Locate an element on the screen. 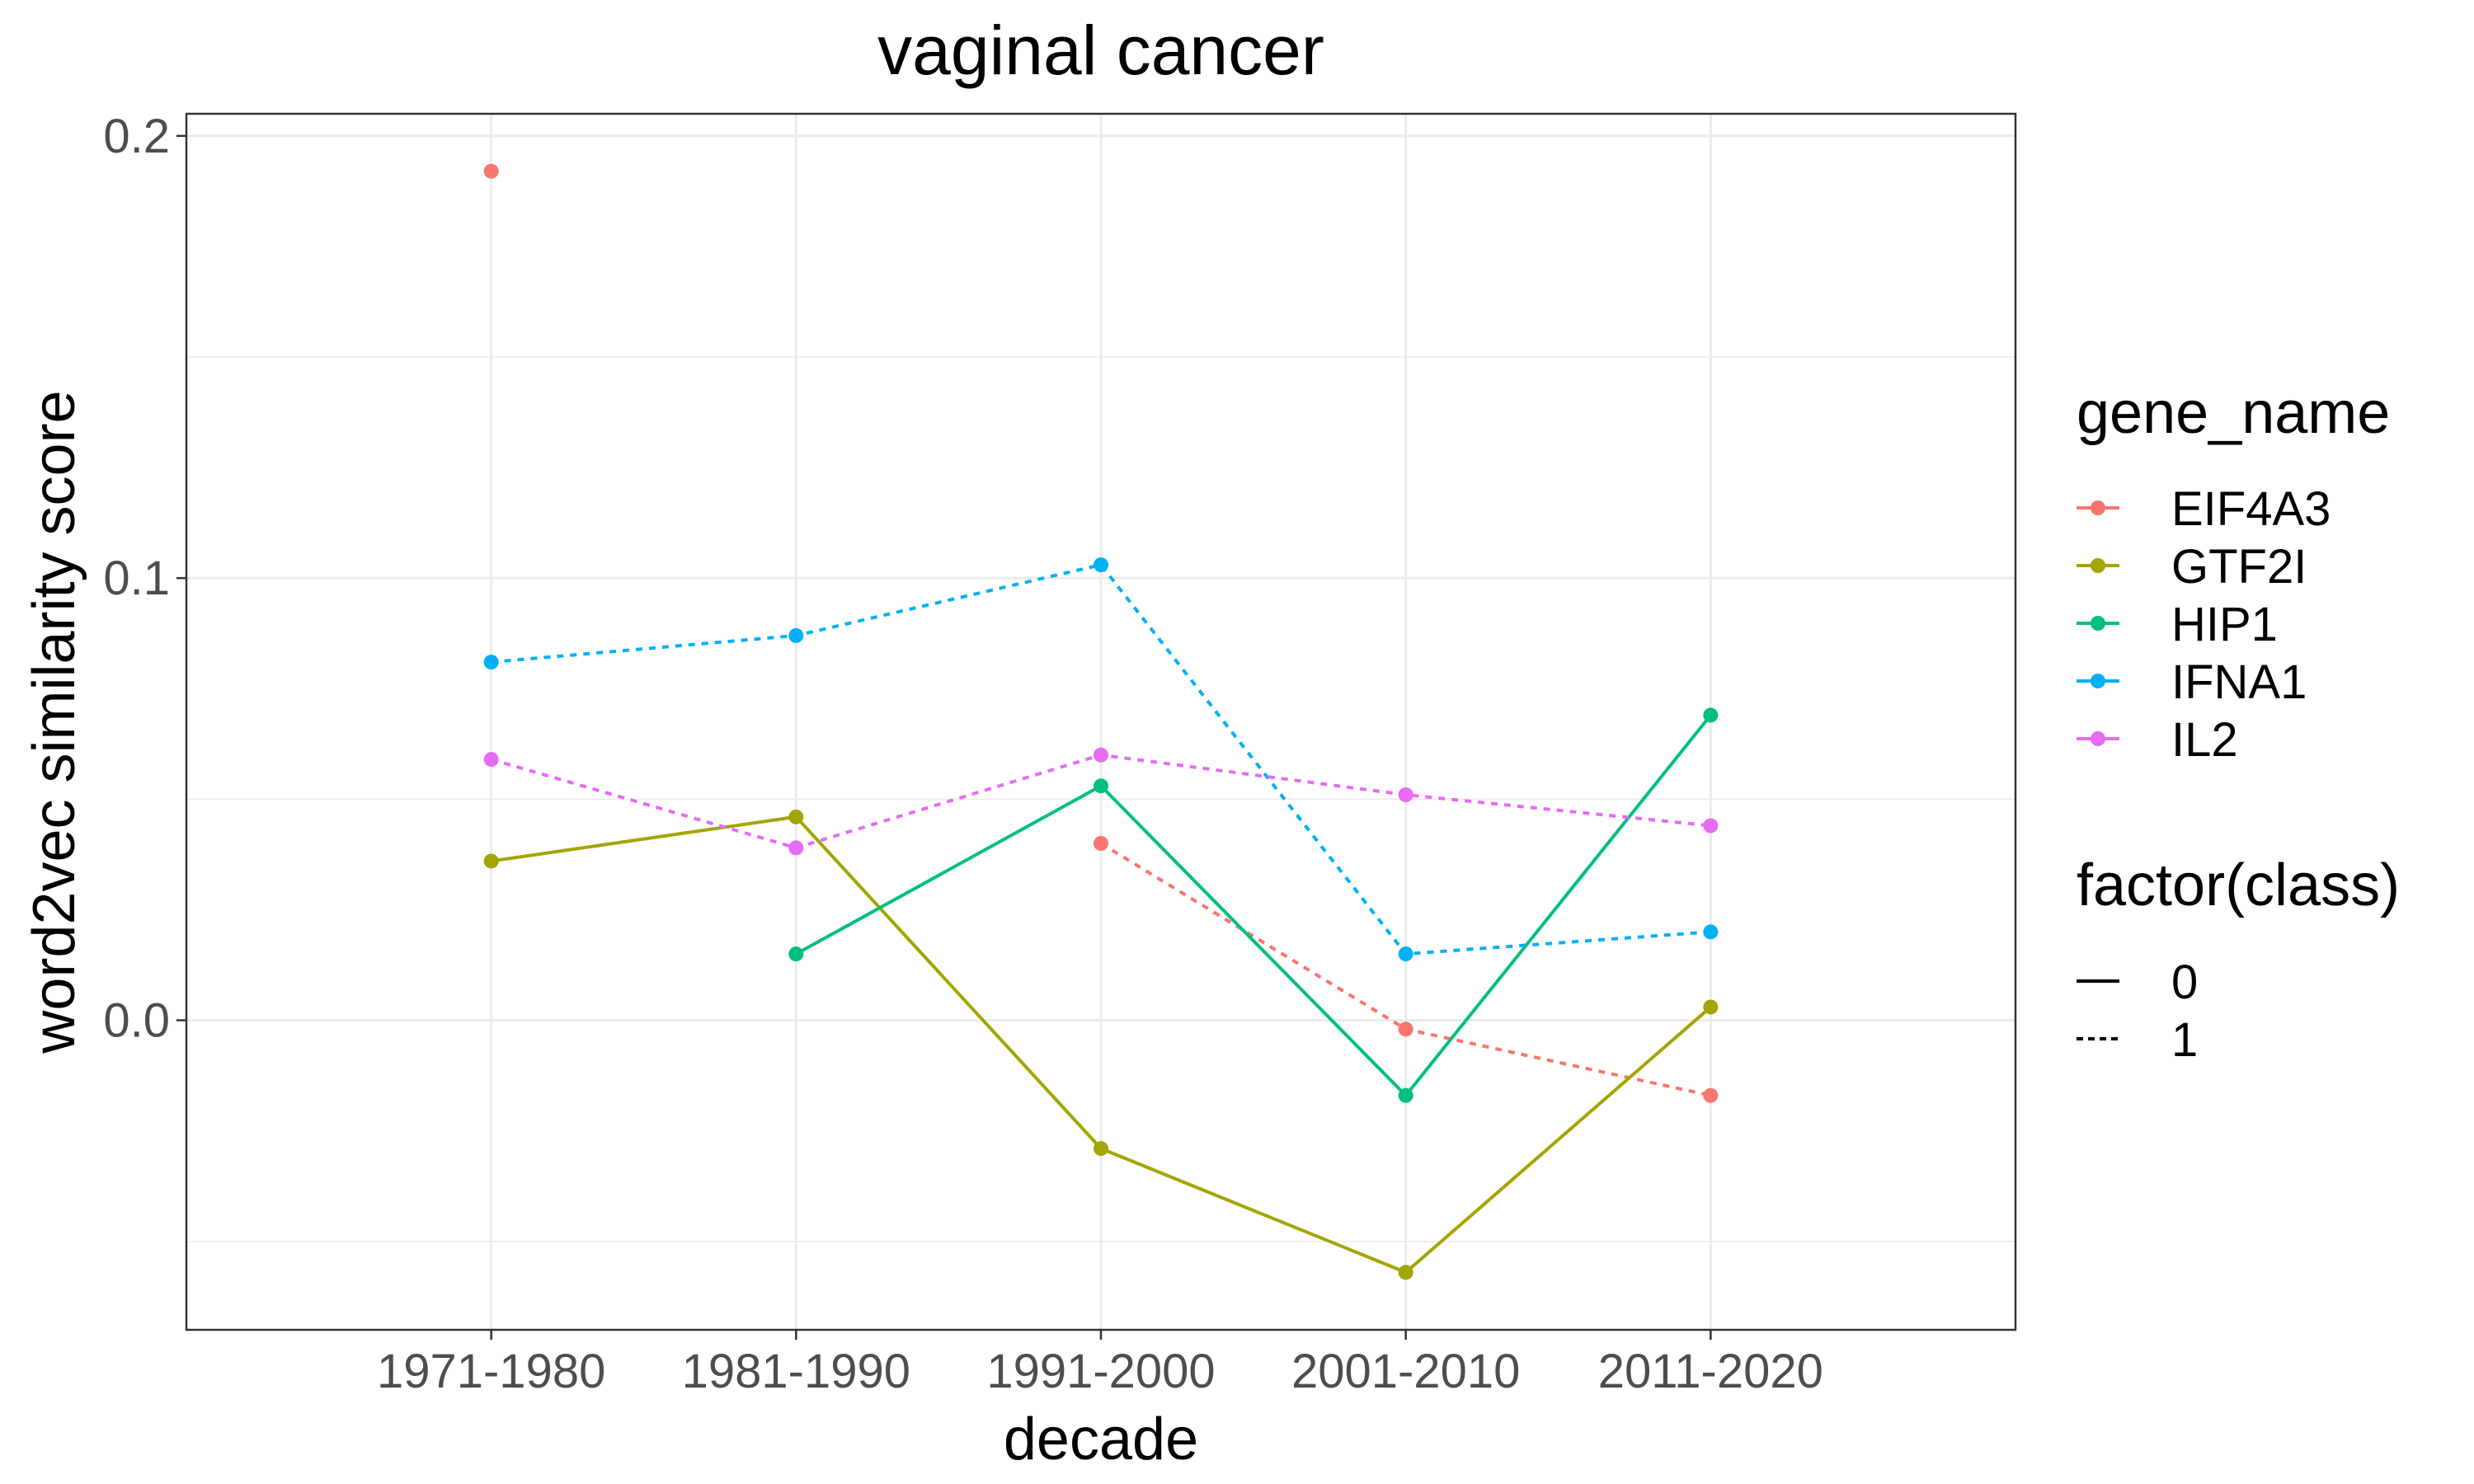 Image resolution: width=2474 pixels, height=1484 pixels. series-hip1 is located at coordinates (1253, 905).